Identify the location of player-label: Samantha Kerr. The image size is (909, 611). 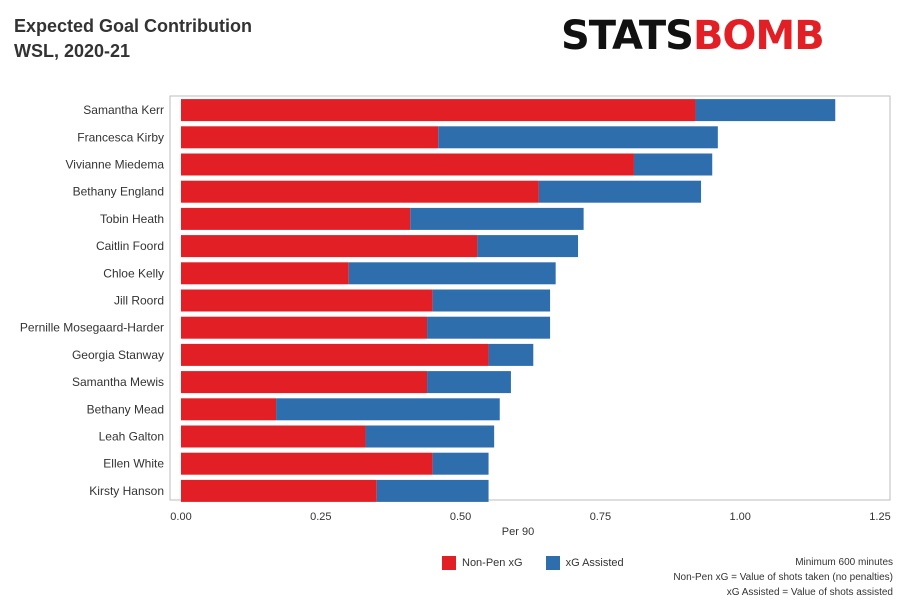
(123, 110).